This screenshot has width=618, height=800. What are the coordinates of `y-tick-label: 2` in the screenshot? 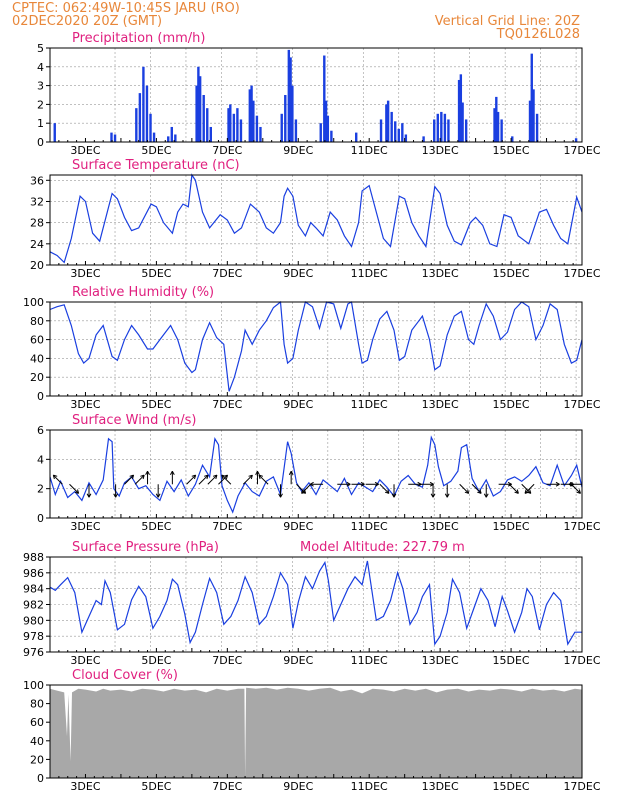 It's located at (40, 489).